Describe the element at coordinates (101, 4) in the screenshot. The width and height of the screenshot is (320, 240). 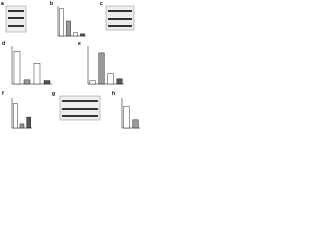
I see `panel-label: c` at that location.